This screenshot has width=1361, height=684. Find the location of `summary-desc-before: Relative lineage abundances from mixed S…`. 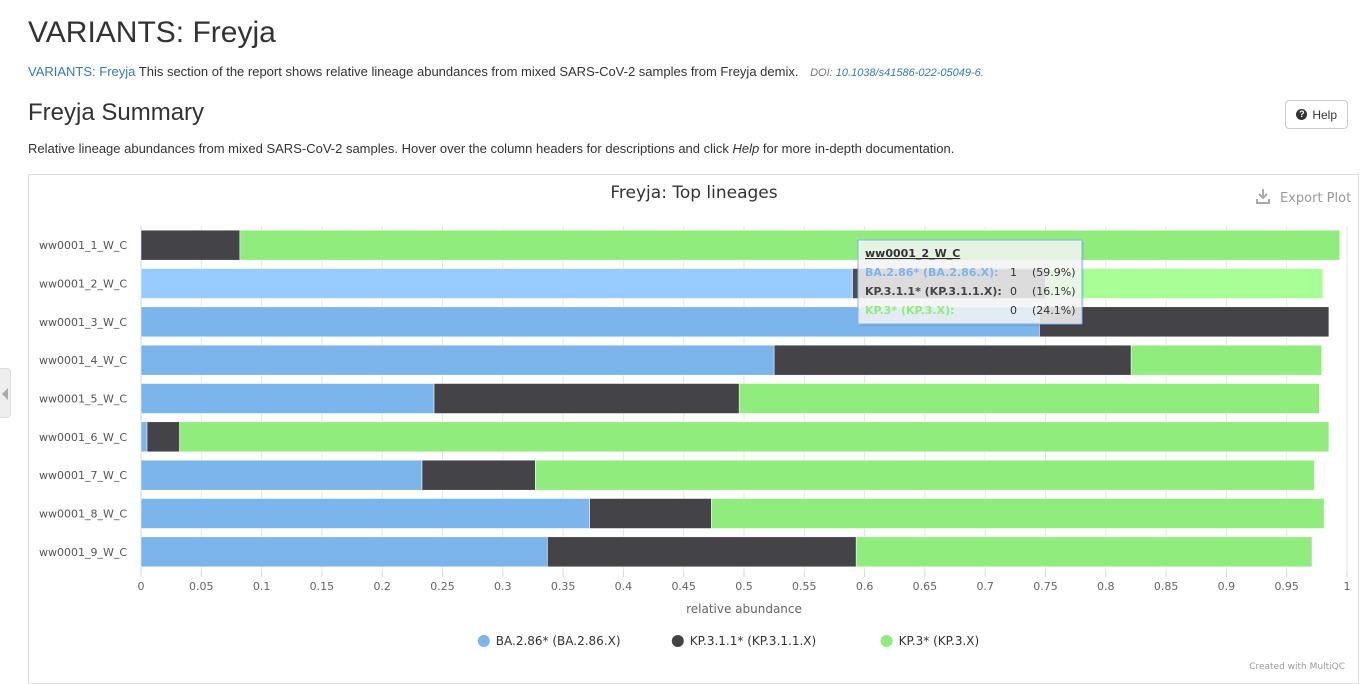

summary-desc-before: Relative lineage abundances from mixed S… is located at coordinates (380, 148).